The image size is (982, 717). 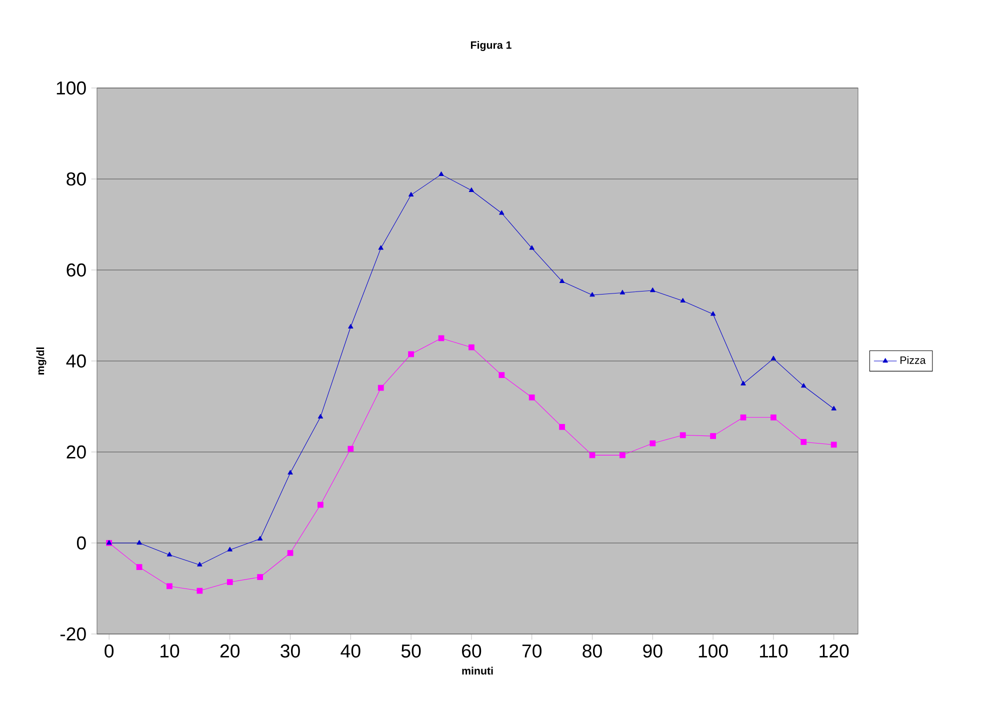 What do you see at coordinates (411, 651) in the screenshot?
I see `x-tick-label: 50` at bounding box center [411, 651].